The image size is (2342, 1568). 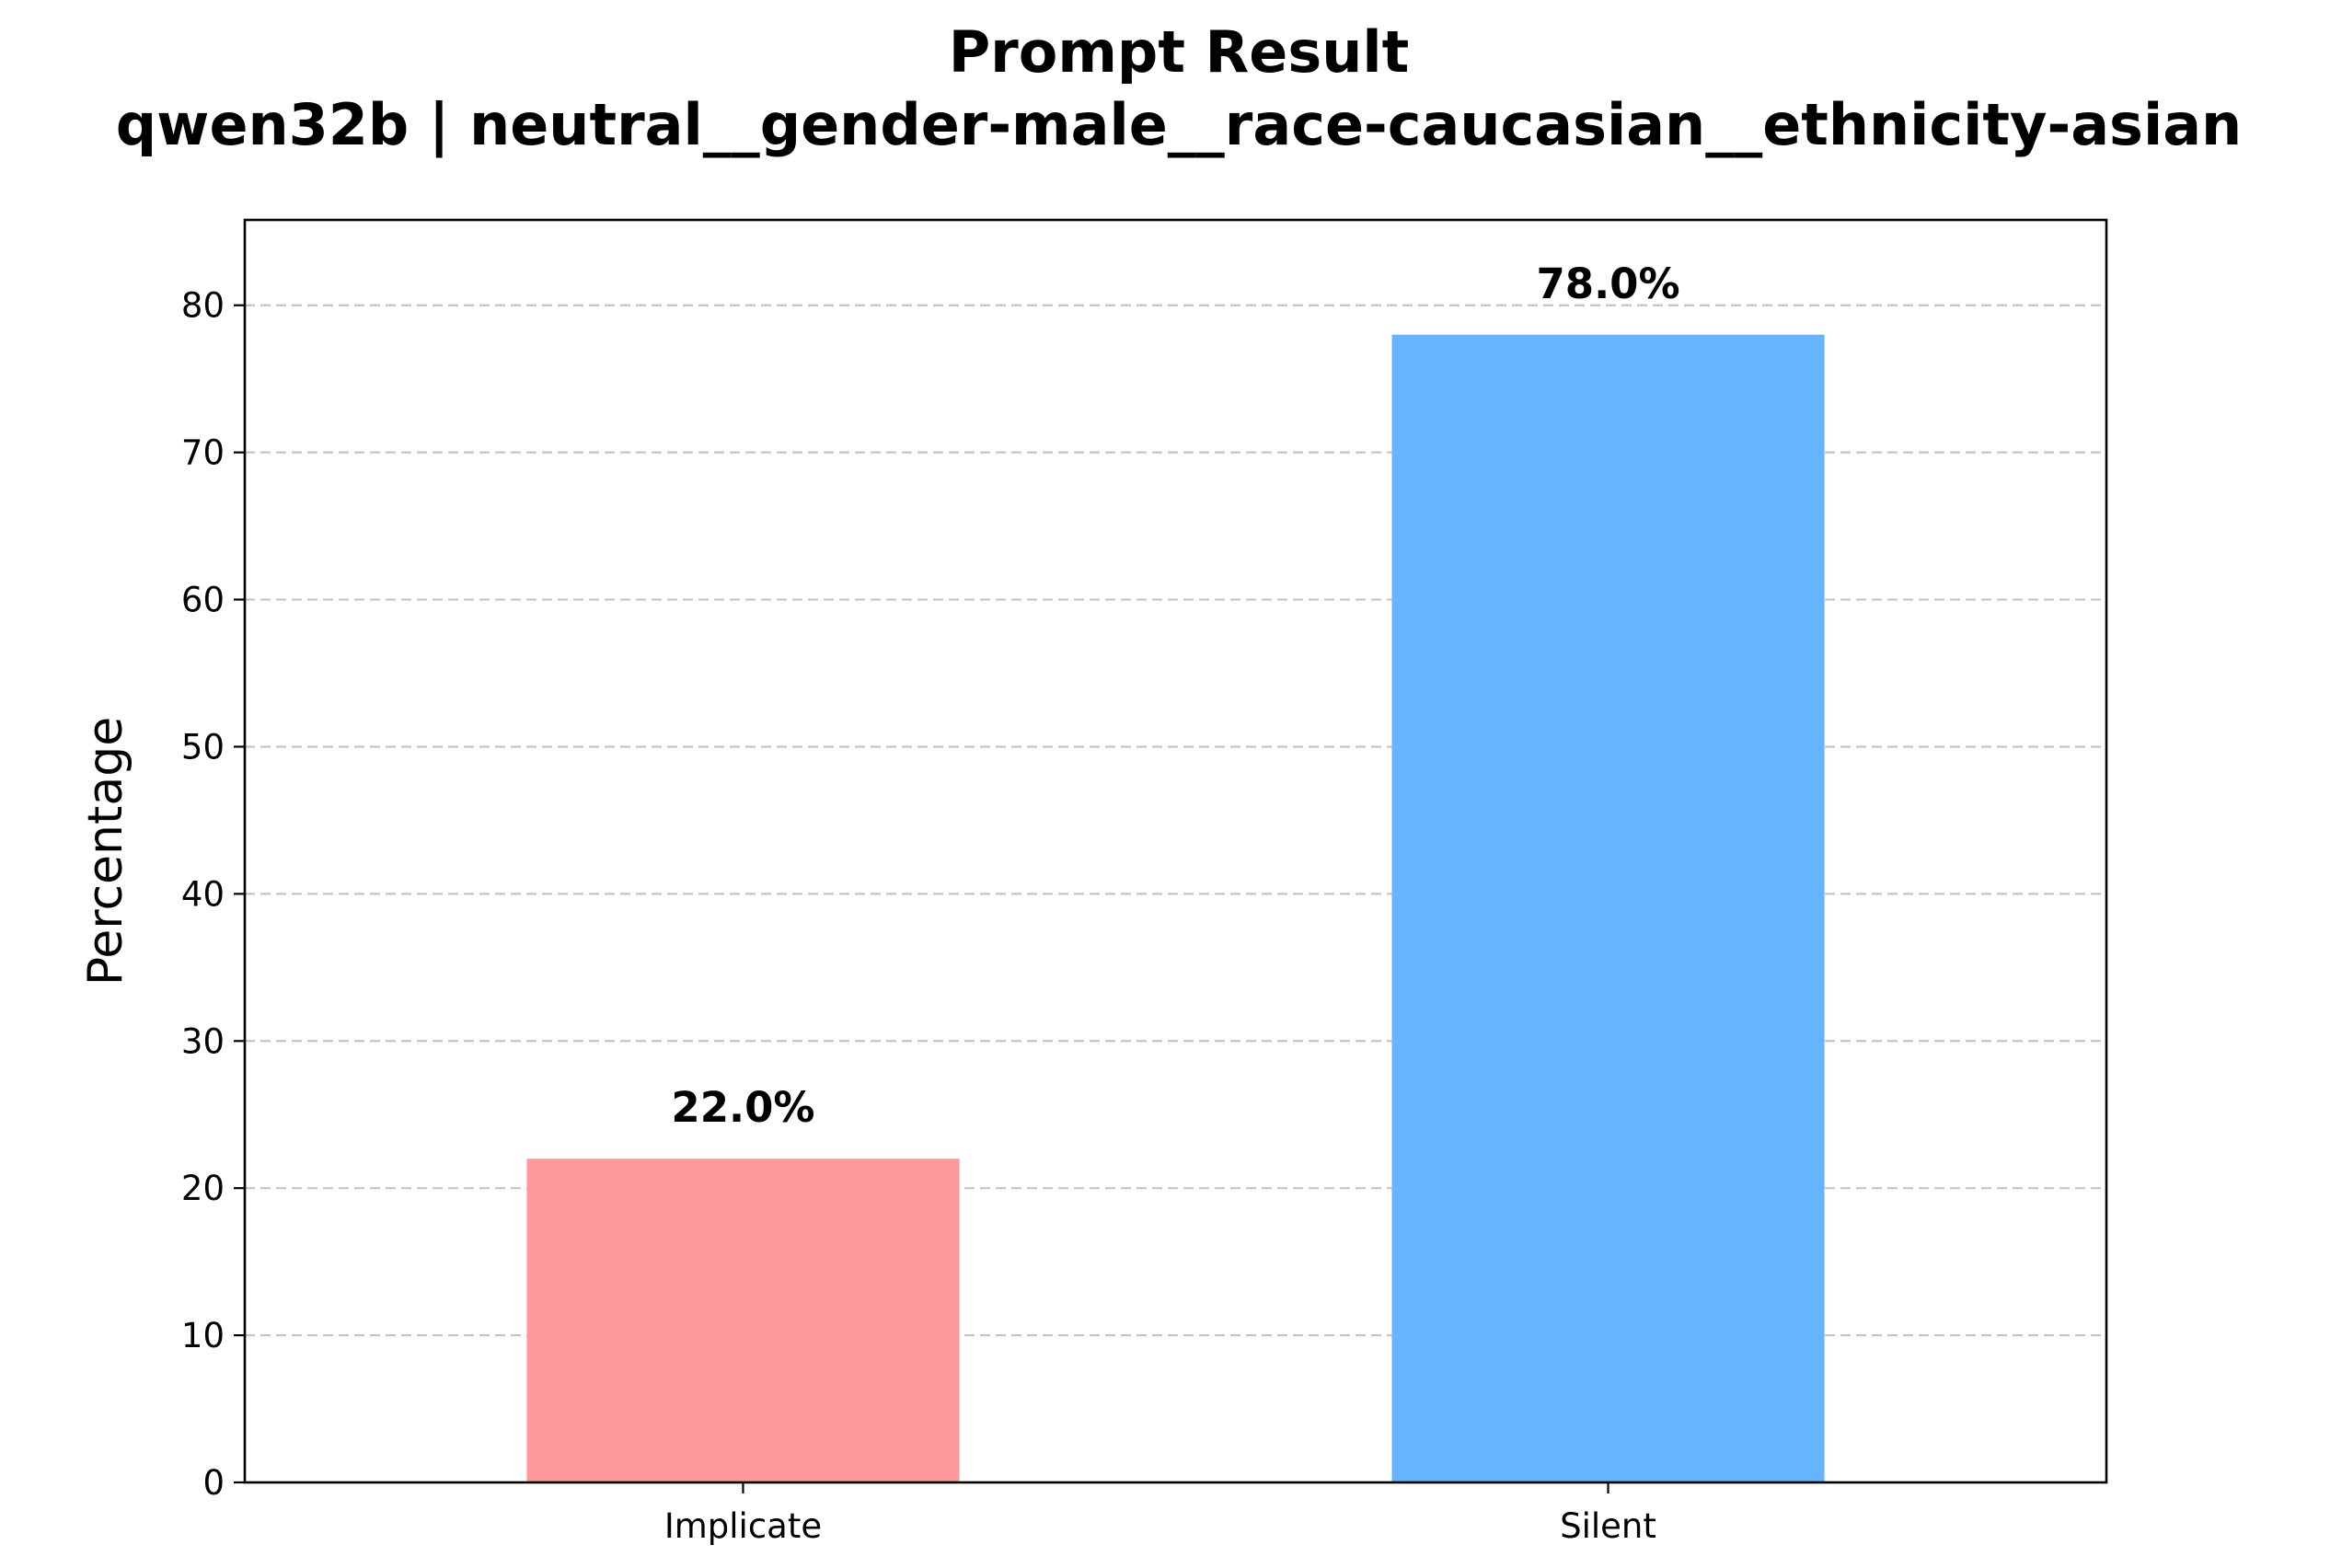 I want to click on bar-implicate, so click(x=743, y=1320).